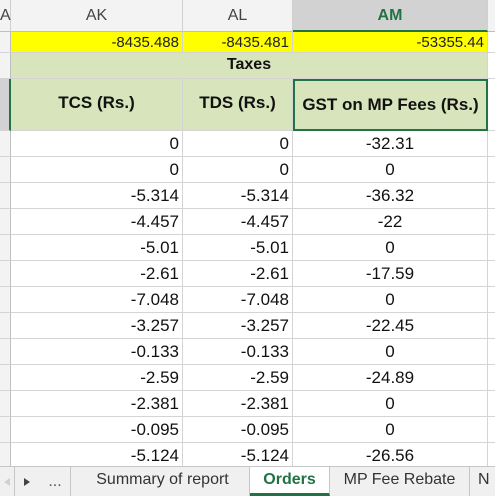 The height and width of the screenshot is (496, 495). What do you see at coordinates (97, 352) in the screenshot?
I see `cell-tcs: -0.133` at bounding box center [97, 352].